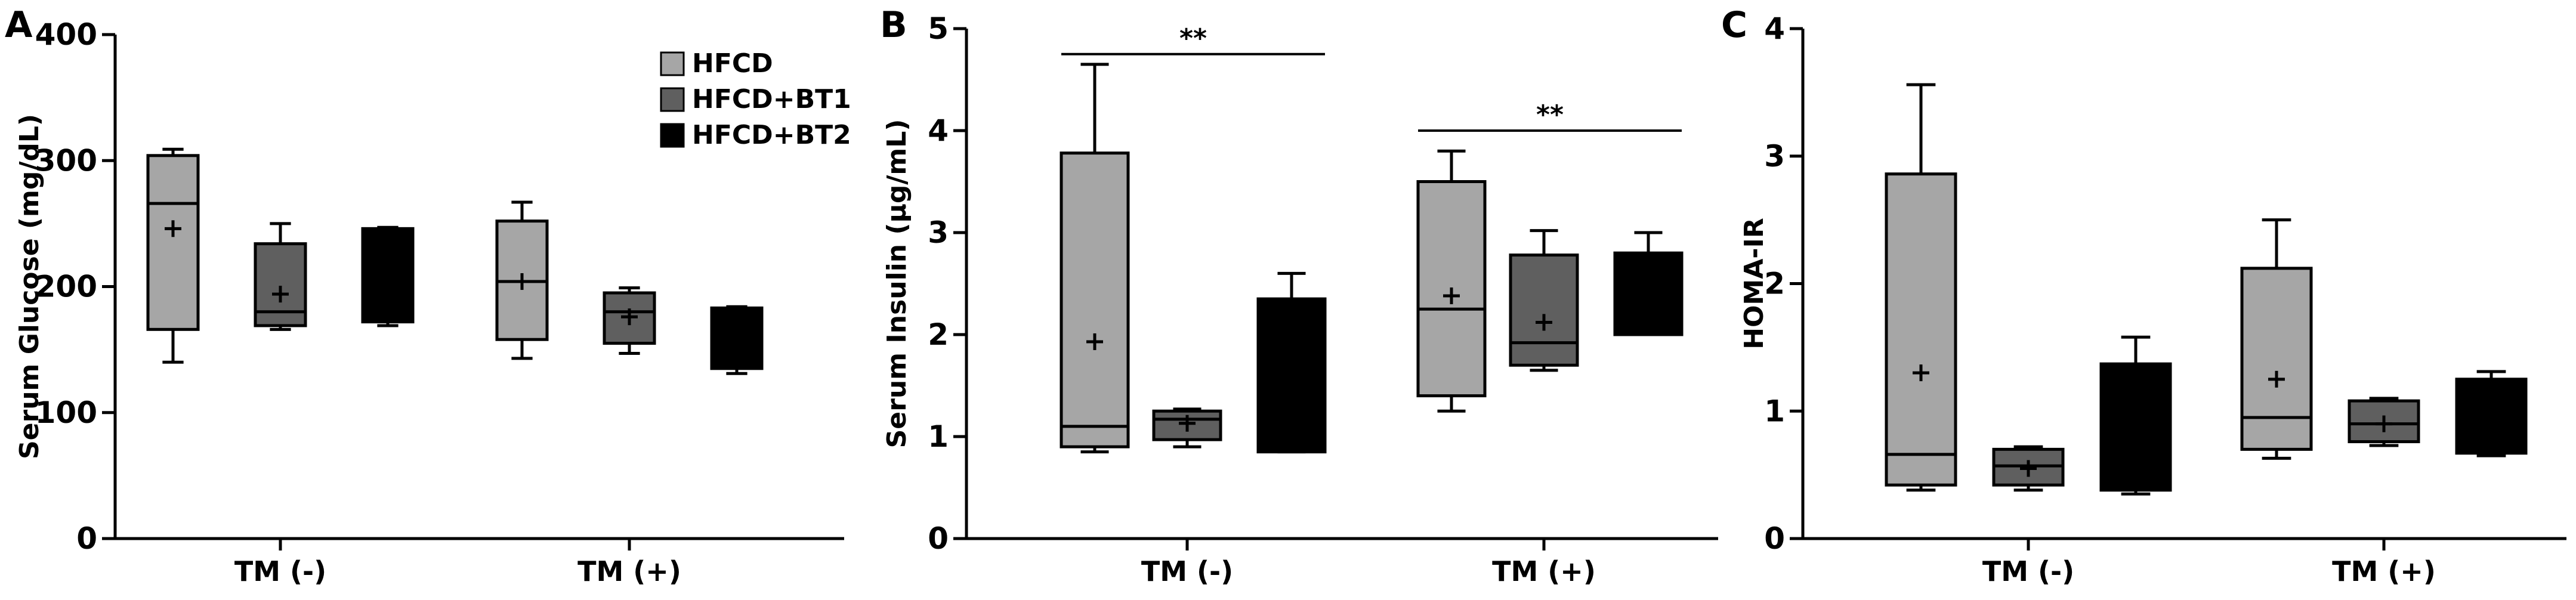 The width and height of the screenshot is (2576, 600). Describe the element at coordinates (771, 99) in the screenshot. I see `legend-label: HFCD+BT1` at that location.